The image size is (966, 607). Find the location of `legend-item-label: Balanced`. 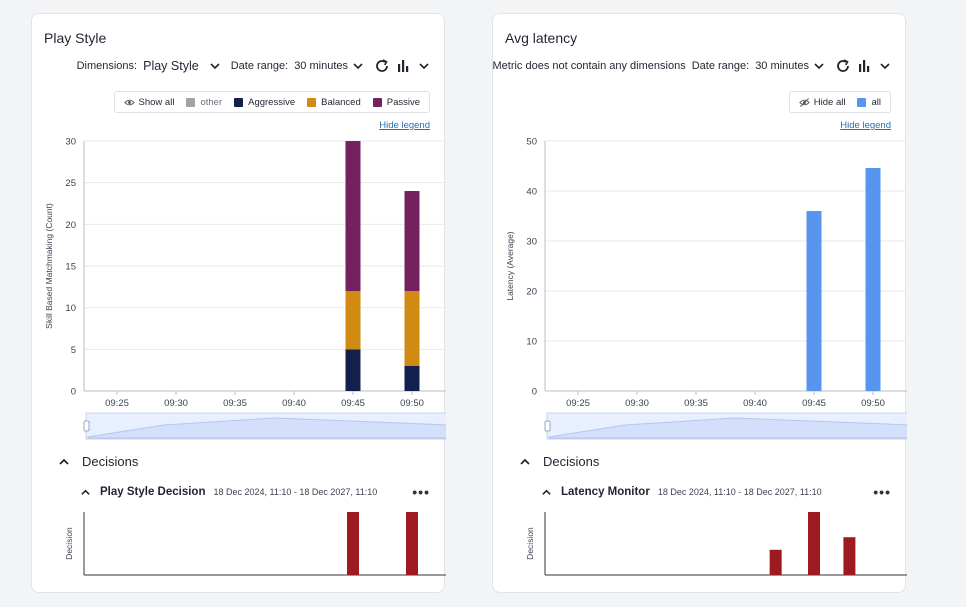

legend-item-label: Balanced is located at coordinates (341, 102).